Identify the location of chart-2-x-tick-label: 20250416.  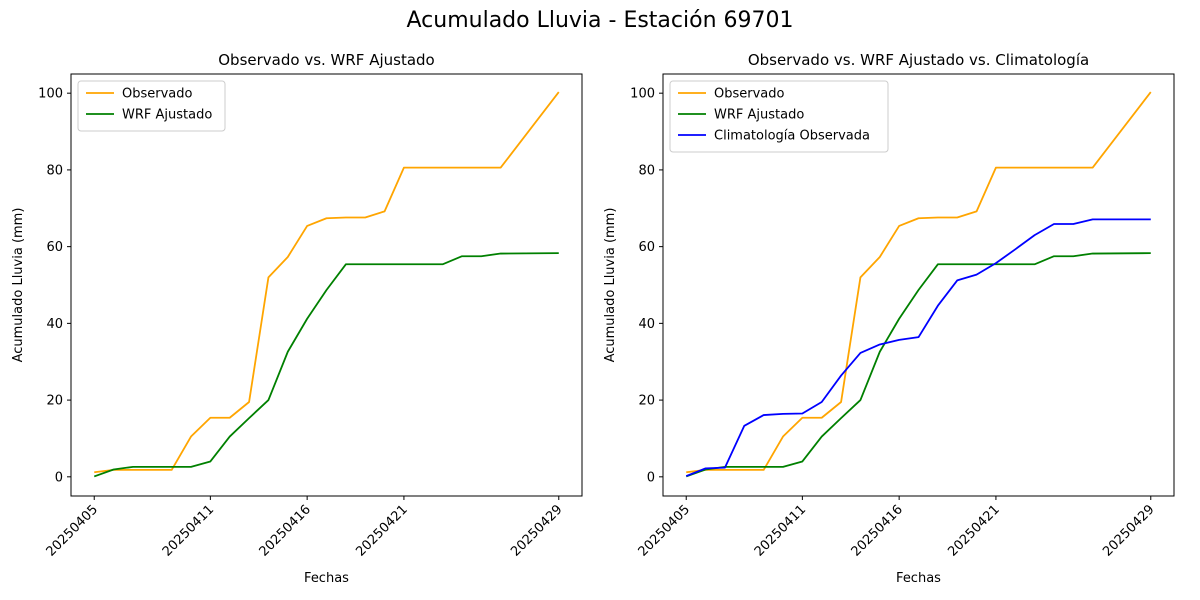
(877, 530).